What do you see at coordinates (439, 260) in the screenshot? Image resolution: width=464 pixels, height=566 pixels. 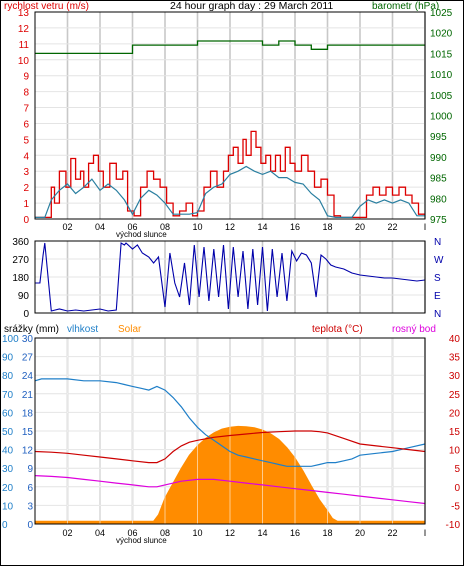 I see `compass-tick-1: W` at bounding box center [439, 260].